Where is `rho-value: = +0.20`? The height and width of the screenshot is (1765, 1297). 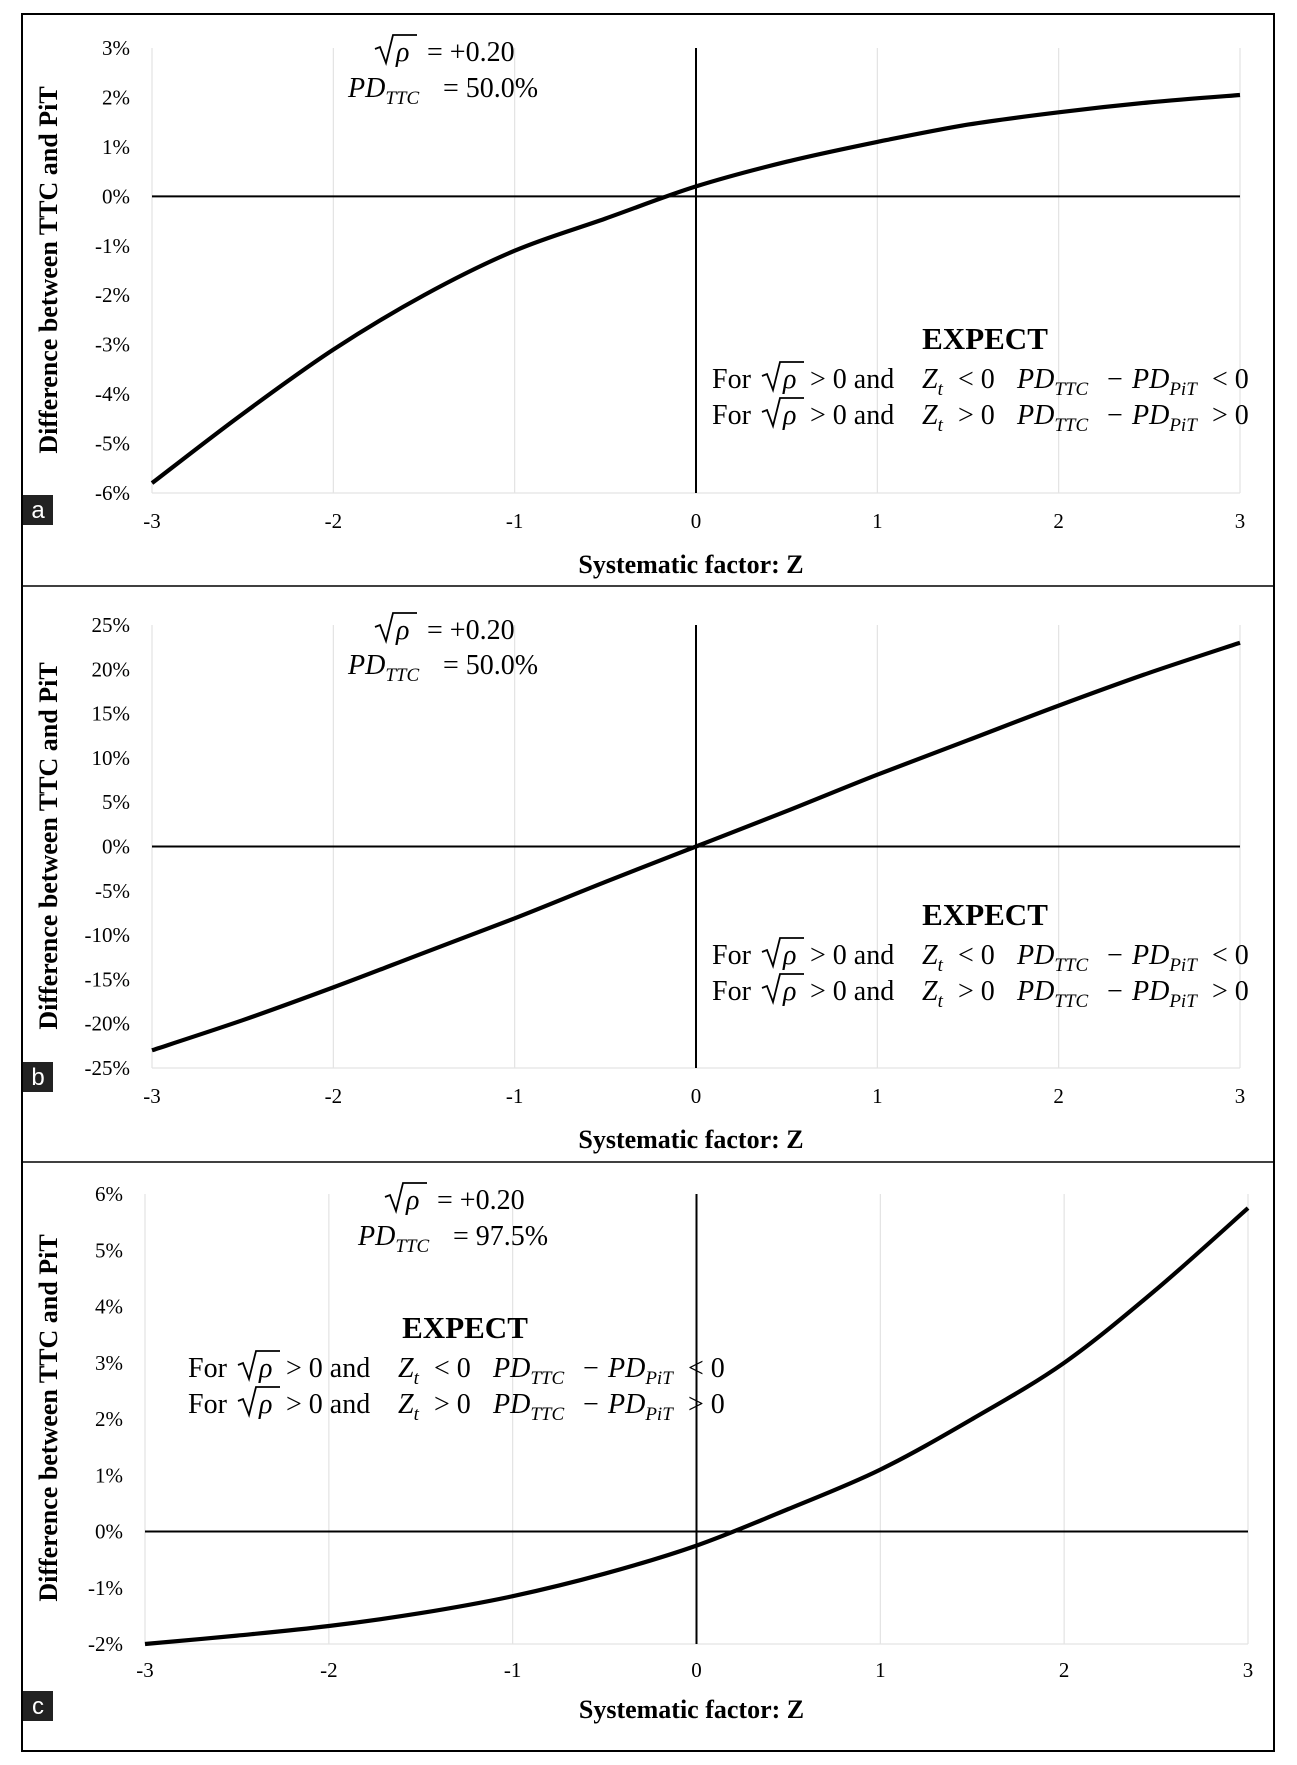 rho-value: = +0.20 is located at coordinates (481, 1200).